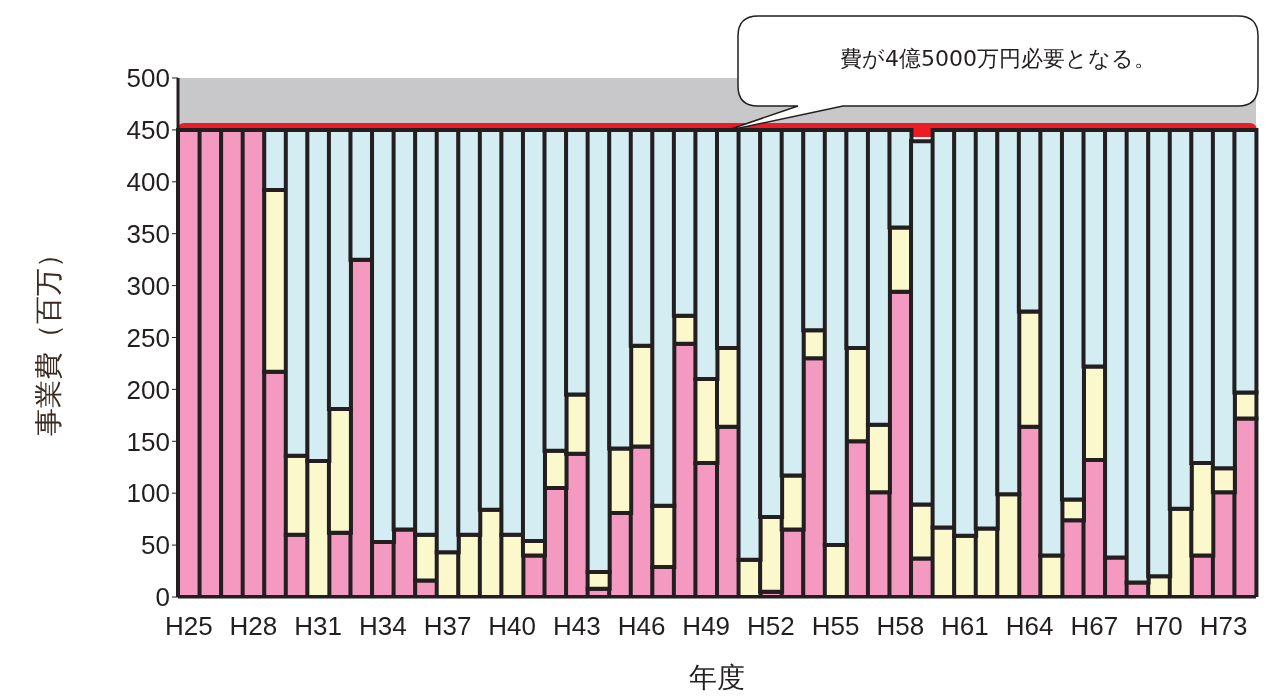 The image size is (1272, 697). I want to click on x-tick-label: H25, so click(188, 626).